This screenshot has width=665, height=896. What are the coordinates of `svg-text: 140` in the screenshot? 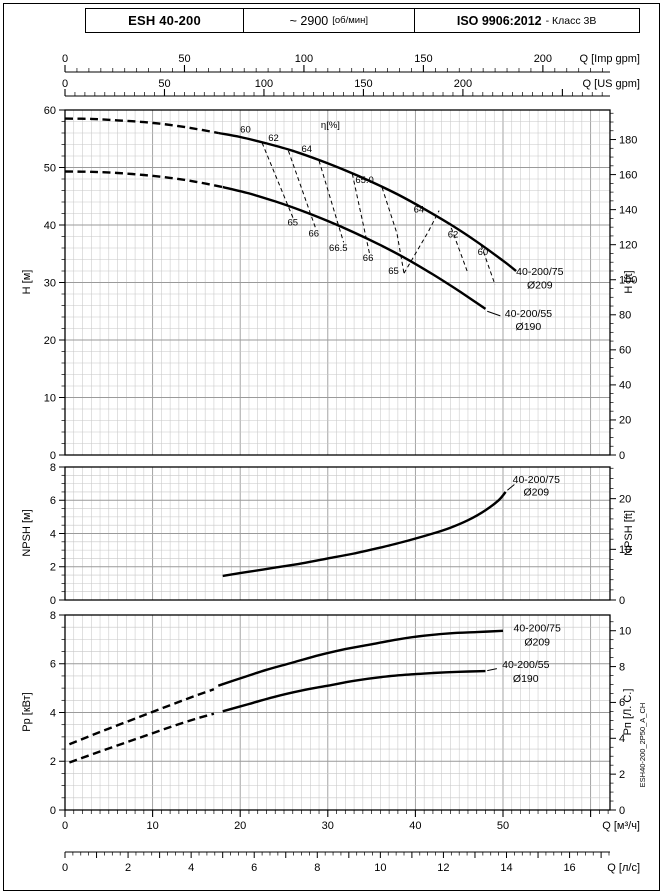 It's located at (628, 210).